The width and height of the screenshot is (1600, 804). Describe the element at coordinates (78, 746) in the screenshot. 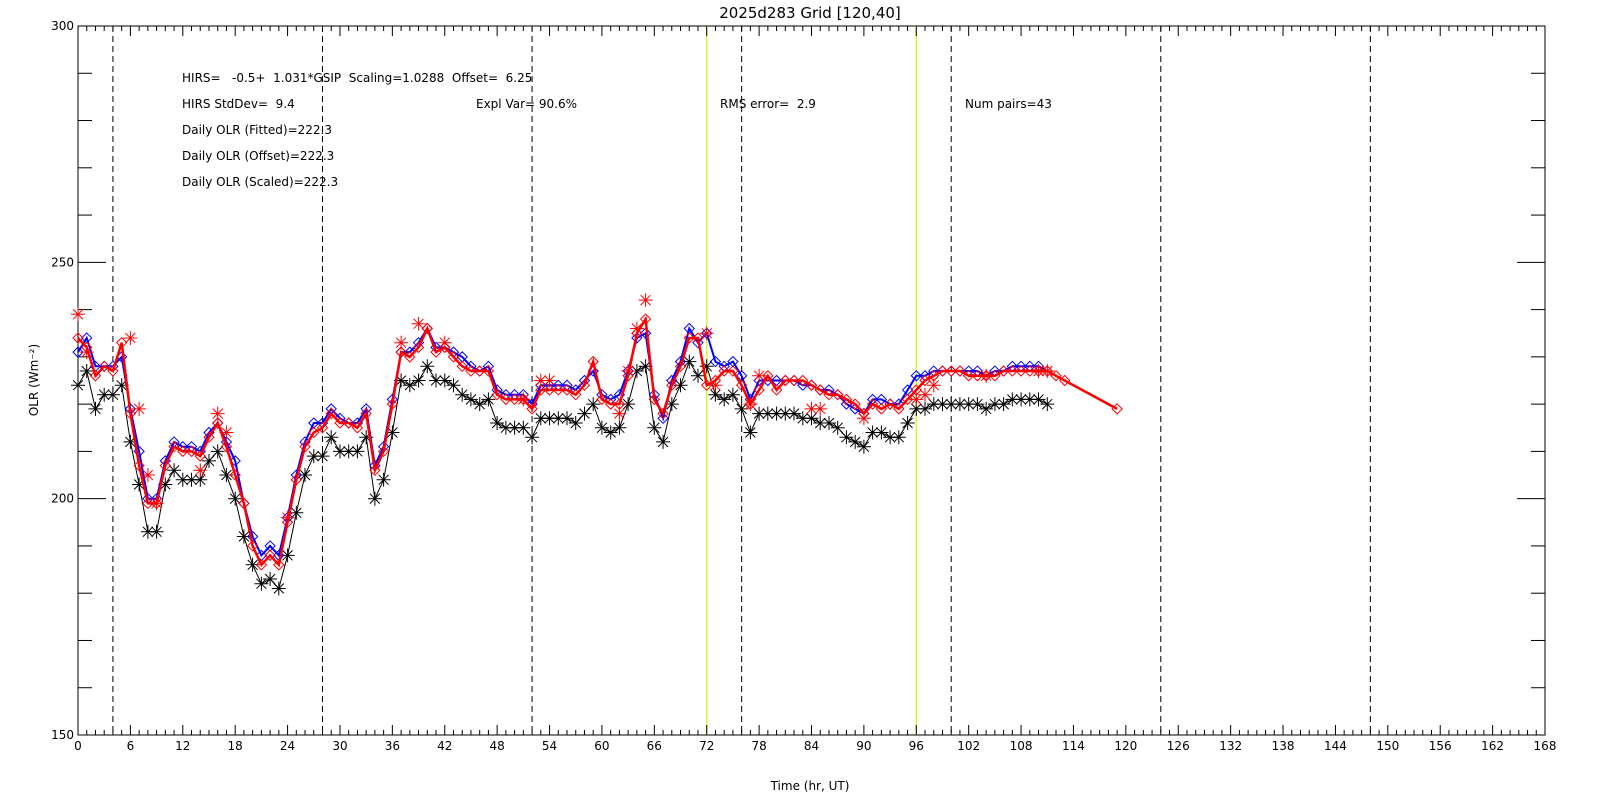

I see `x-tick-label: 0` at that location.